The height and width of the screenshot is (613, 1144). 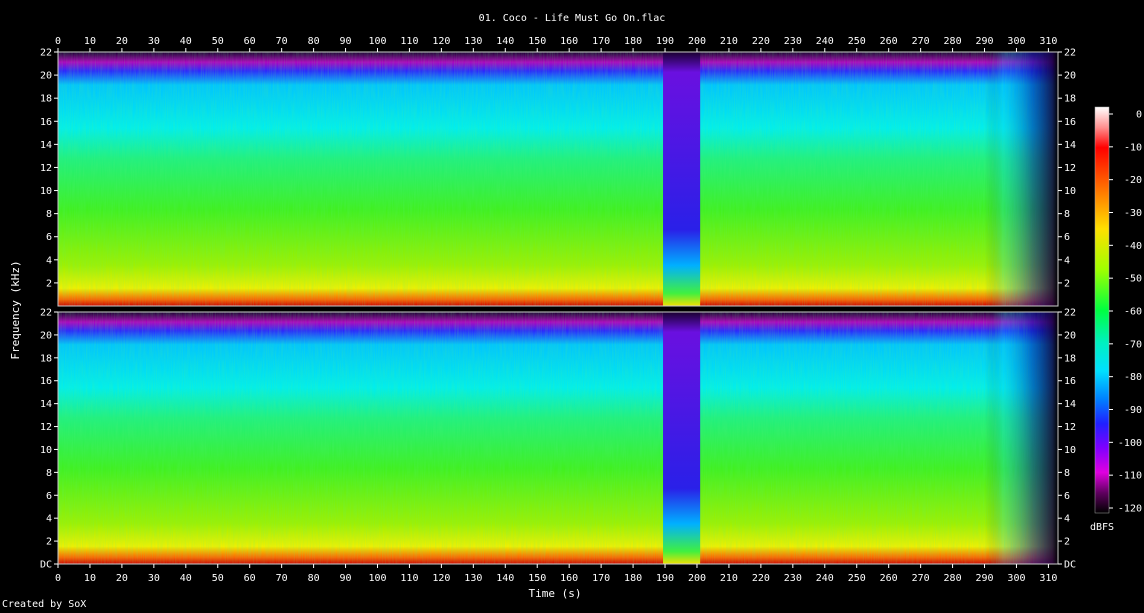 What do you see at coordinates (90, 578) in the screenshot?
I see `x-tick-label-bottom: 10` at bounding box center [90, 578].